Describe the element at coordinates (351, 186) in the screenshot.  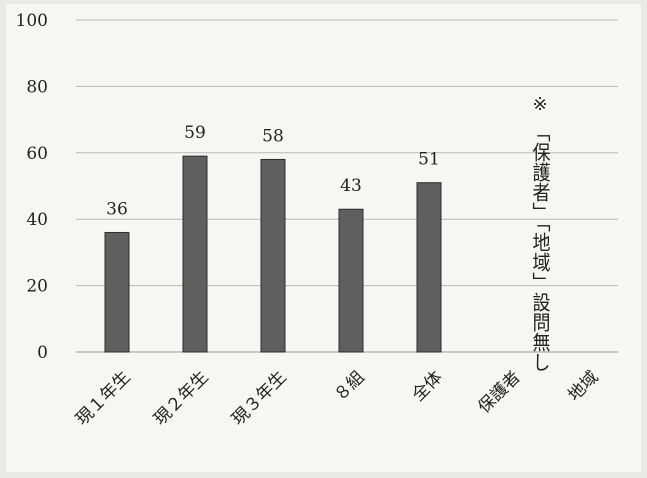
I see `data-label: 43` at that location.